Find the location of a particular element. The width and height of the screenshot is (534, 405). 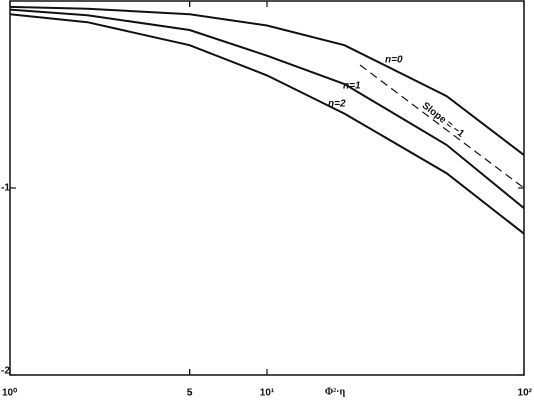

curve-label: n=2 is located at coordinates (337, 104).